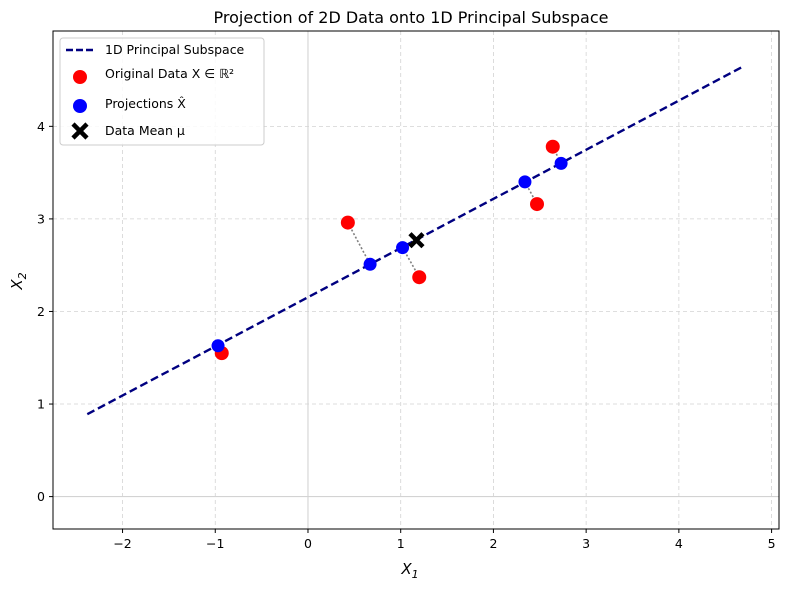 The image size is (788, 589). What do you see at coordinates (41, 311) in the screenshot?
I see `y-tick-label: 2` at bounding box center [41, 311].